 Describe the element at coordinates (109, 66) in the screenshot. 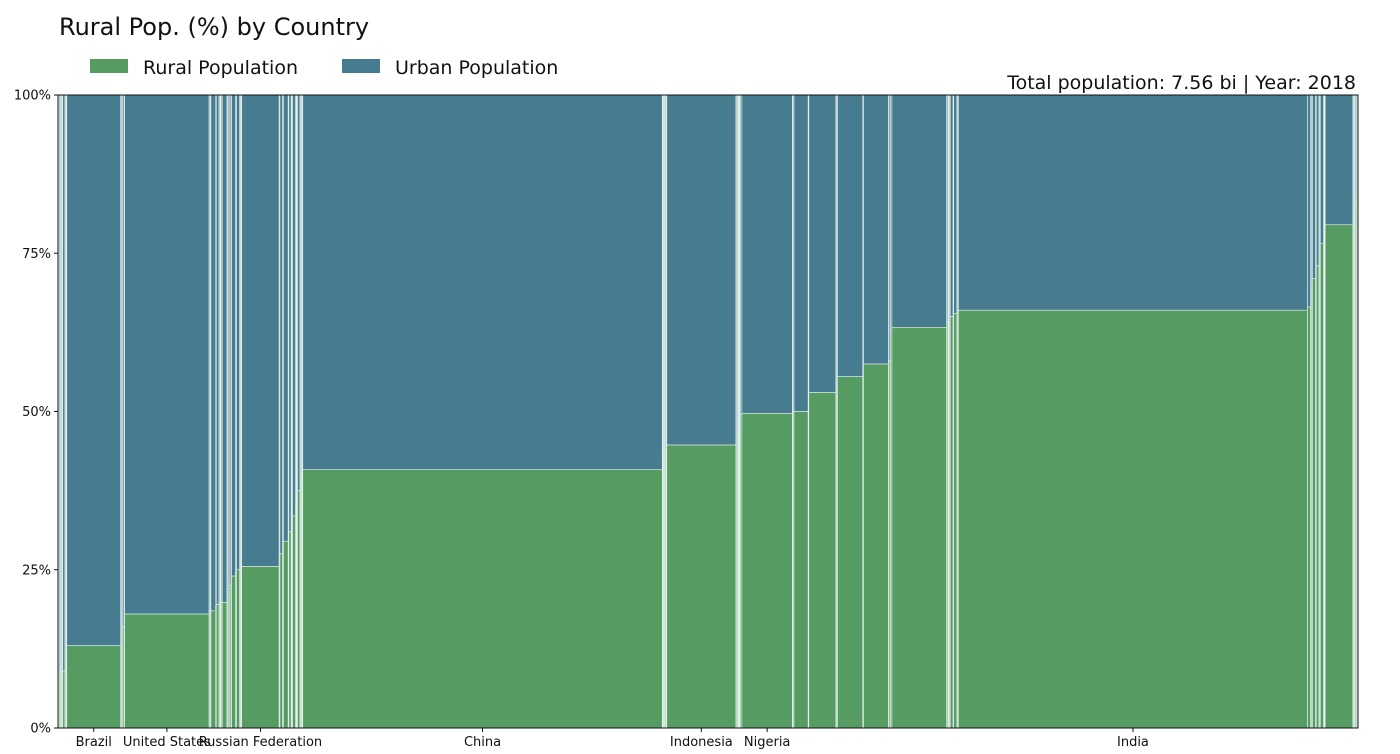

I see `legend-swatch-rural` at that location.